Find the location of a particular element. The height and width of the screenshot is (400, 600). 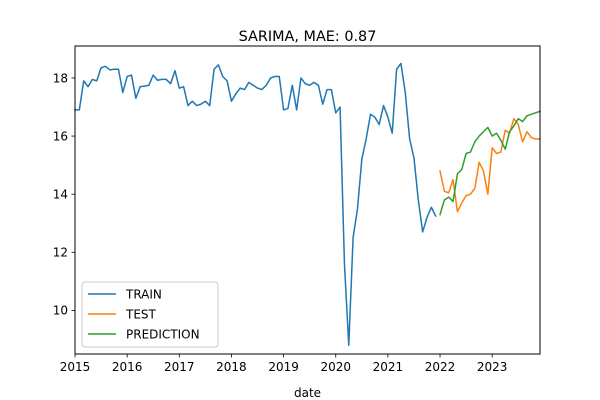

chart-title: SARIMA, MAE: 0.87 is located at coordinates (308, 37).